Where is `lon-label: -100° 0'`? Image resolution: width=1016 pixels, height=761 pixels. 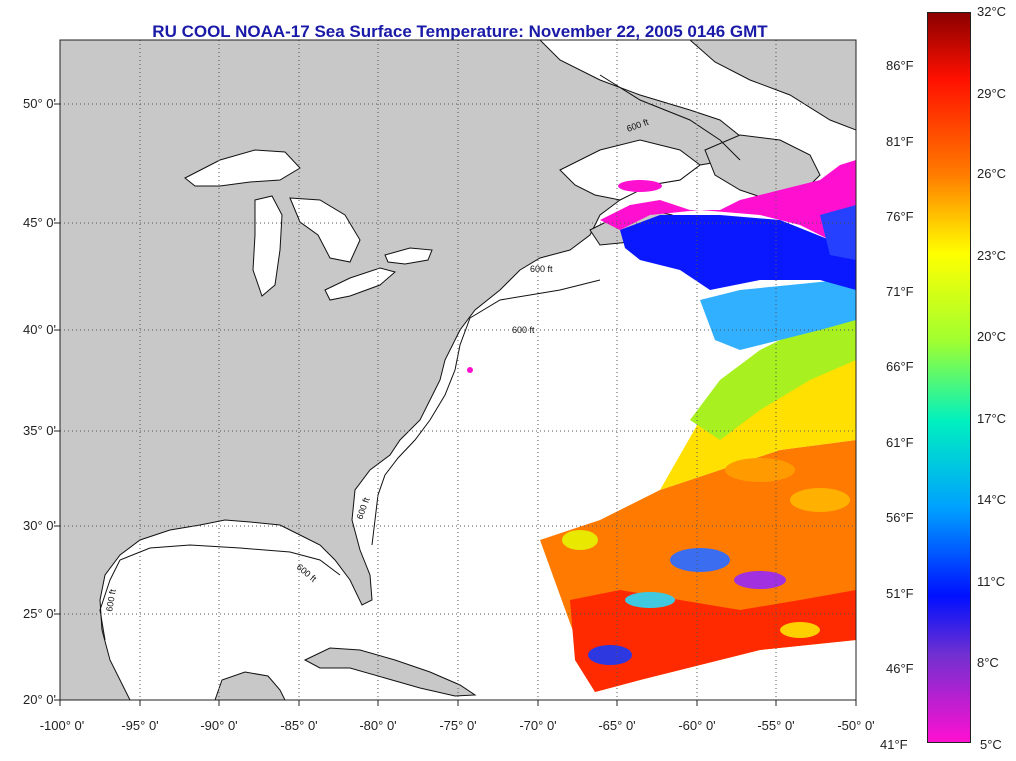 lon-label: -100° 0' is located at coordinates (62, 725).